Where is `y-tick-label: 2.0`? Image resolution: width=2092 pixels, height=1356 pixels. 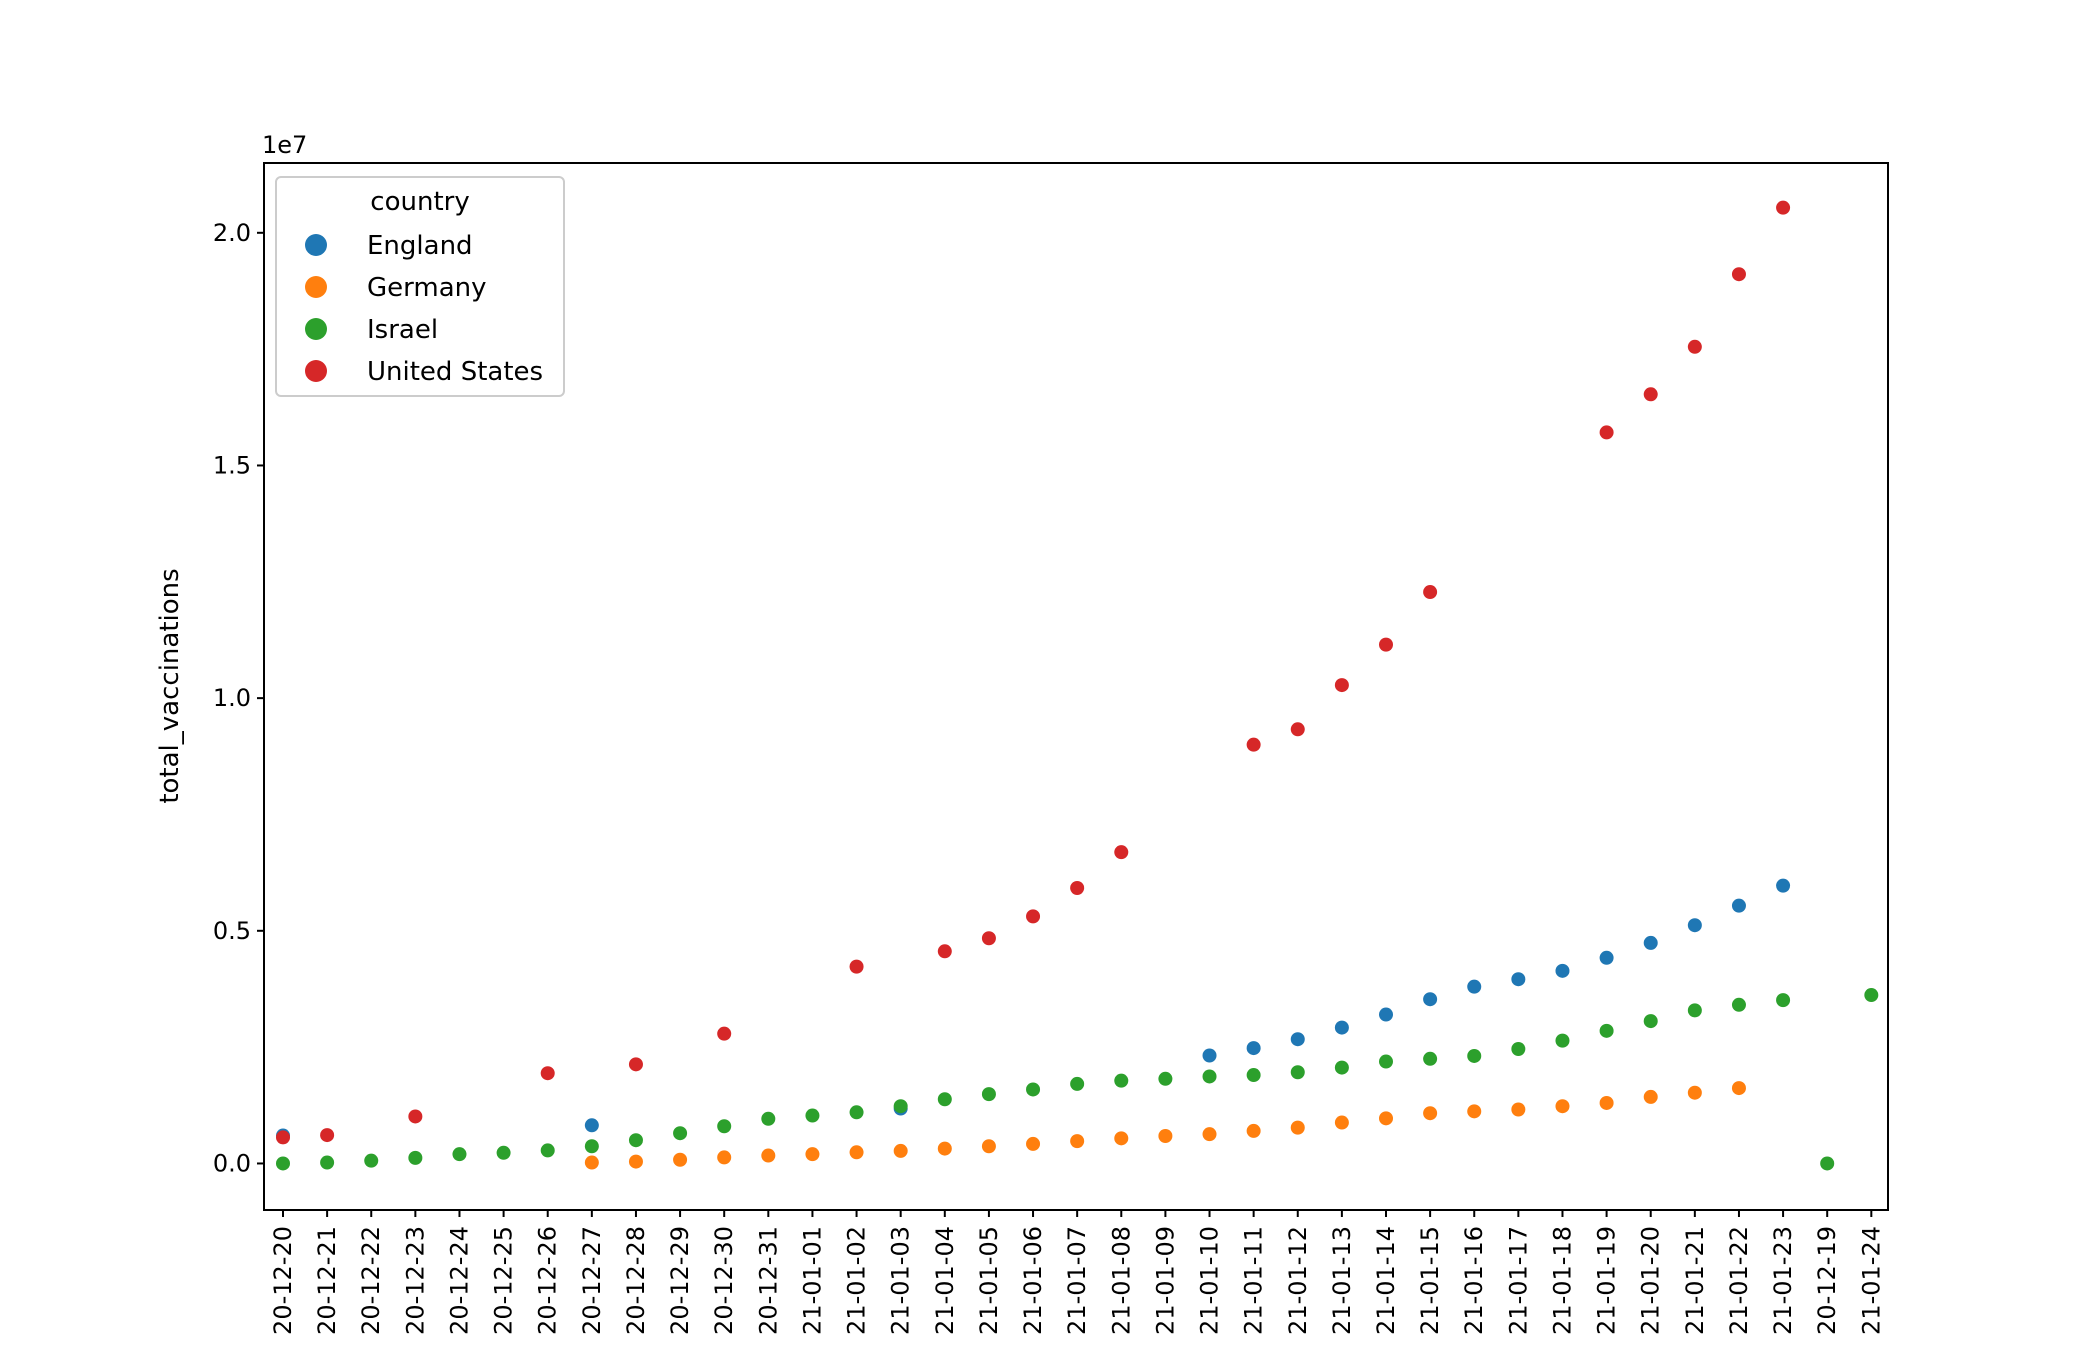
y-tick-label: 2.0 is located at coordinates (232, 233).